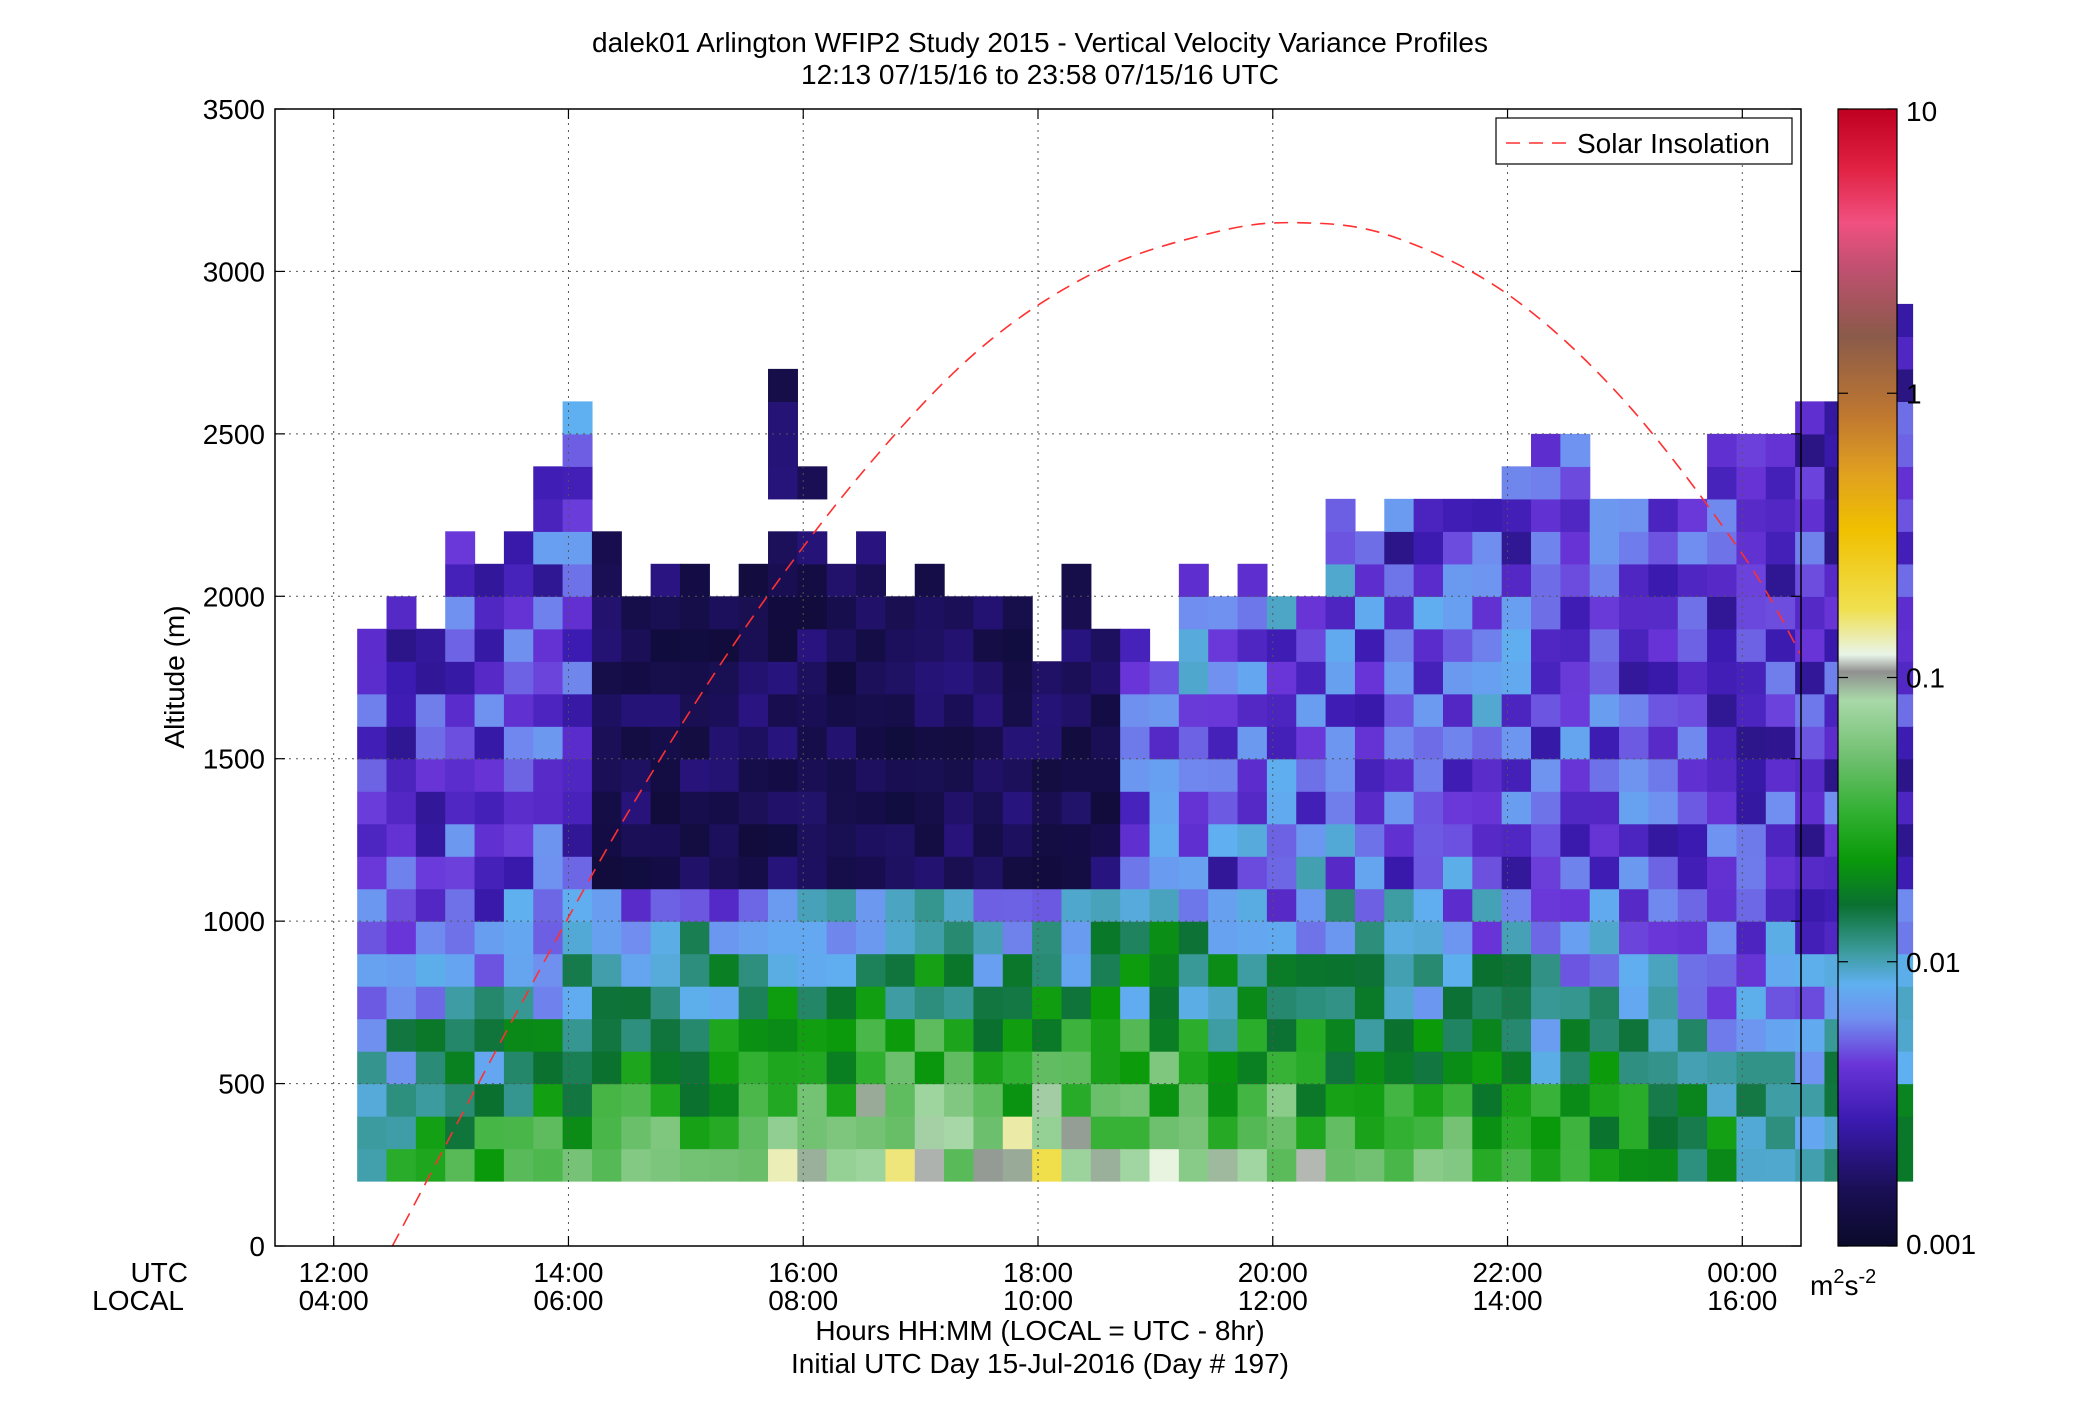  Describe the element at coordinates (1742, 1300) in the screenshot. I see `x-tick-label-local: 16:00` at that location.